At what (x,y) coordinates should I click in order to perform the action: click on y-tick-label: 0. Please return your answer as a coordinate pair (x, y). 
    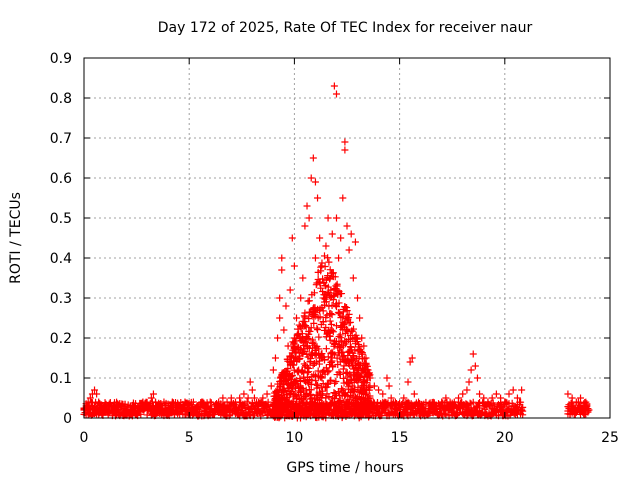
    Looking at the image, I should click on (67, 419).